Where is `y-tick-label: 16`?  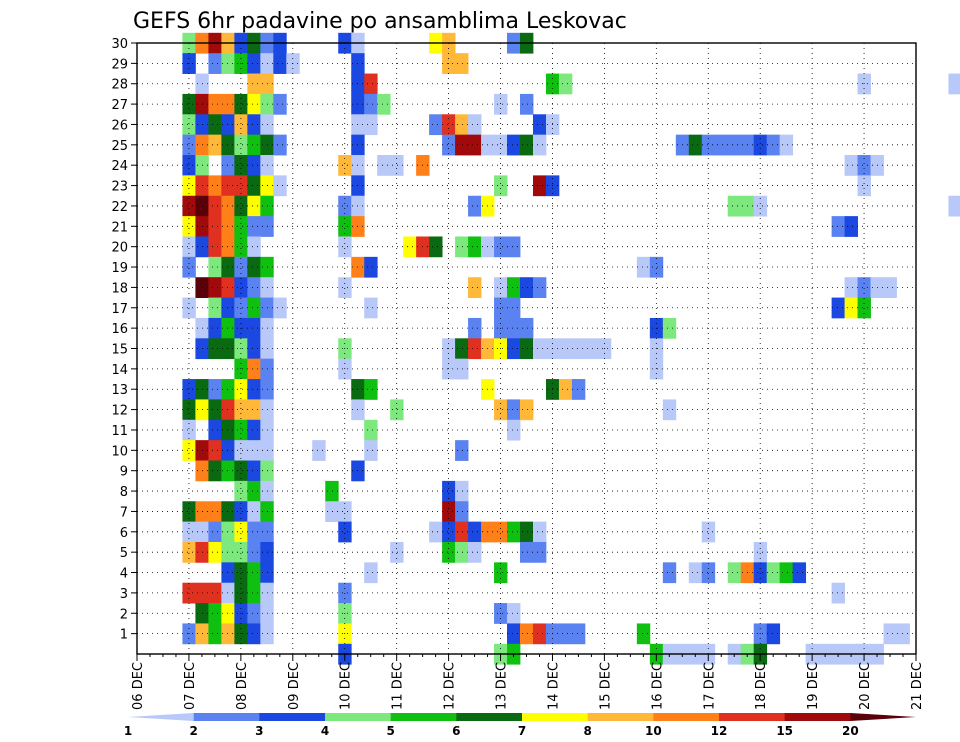
y-tick-label: 16 is located at coordinates (119, 329).